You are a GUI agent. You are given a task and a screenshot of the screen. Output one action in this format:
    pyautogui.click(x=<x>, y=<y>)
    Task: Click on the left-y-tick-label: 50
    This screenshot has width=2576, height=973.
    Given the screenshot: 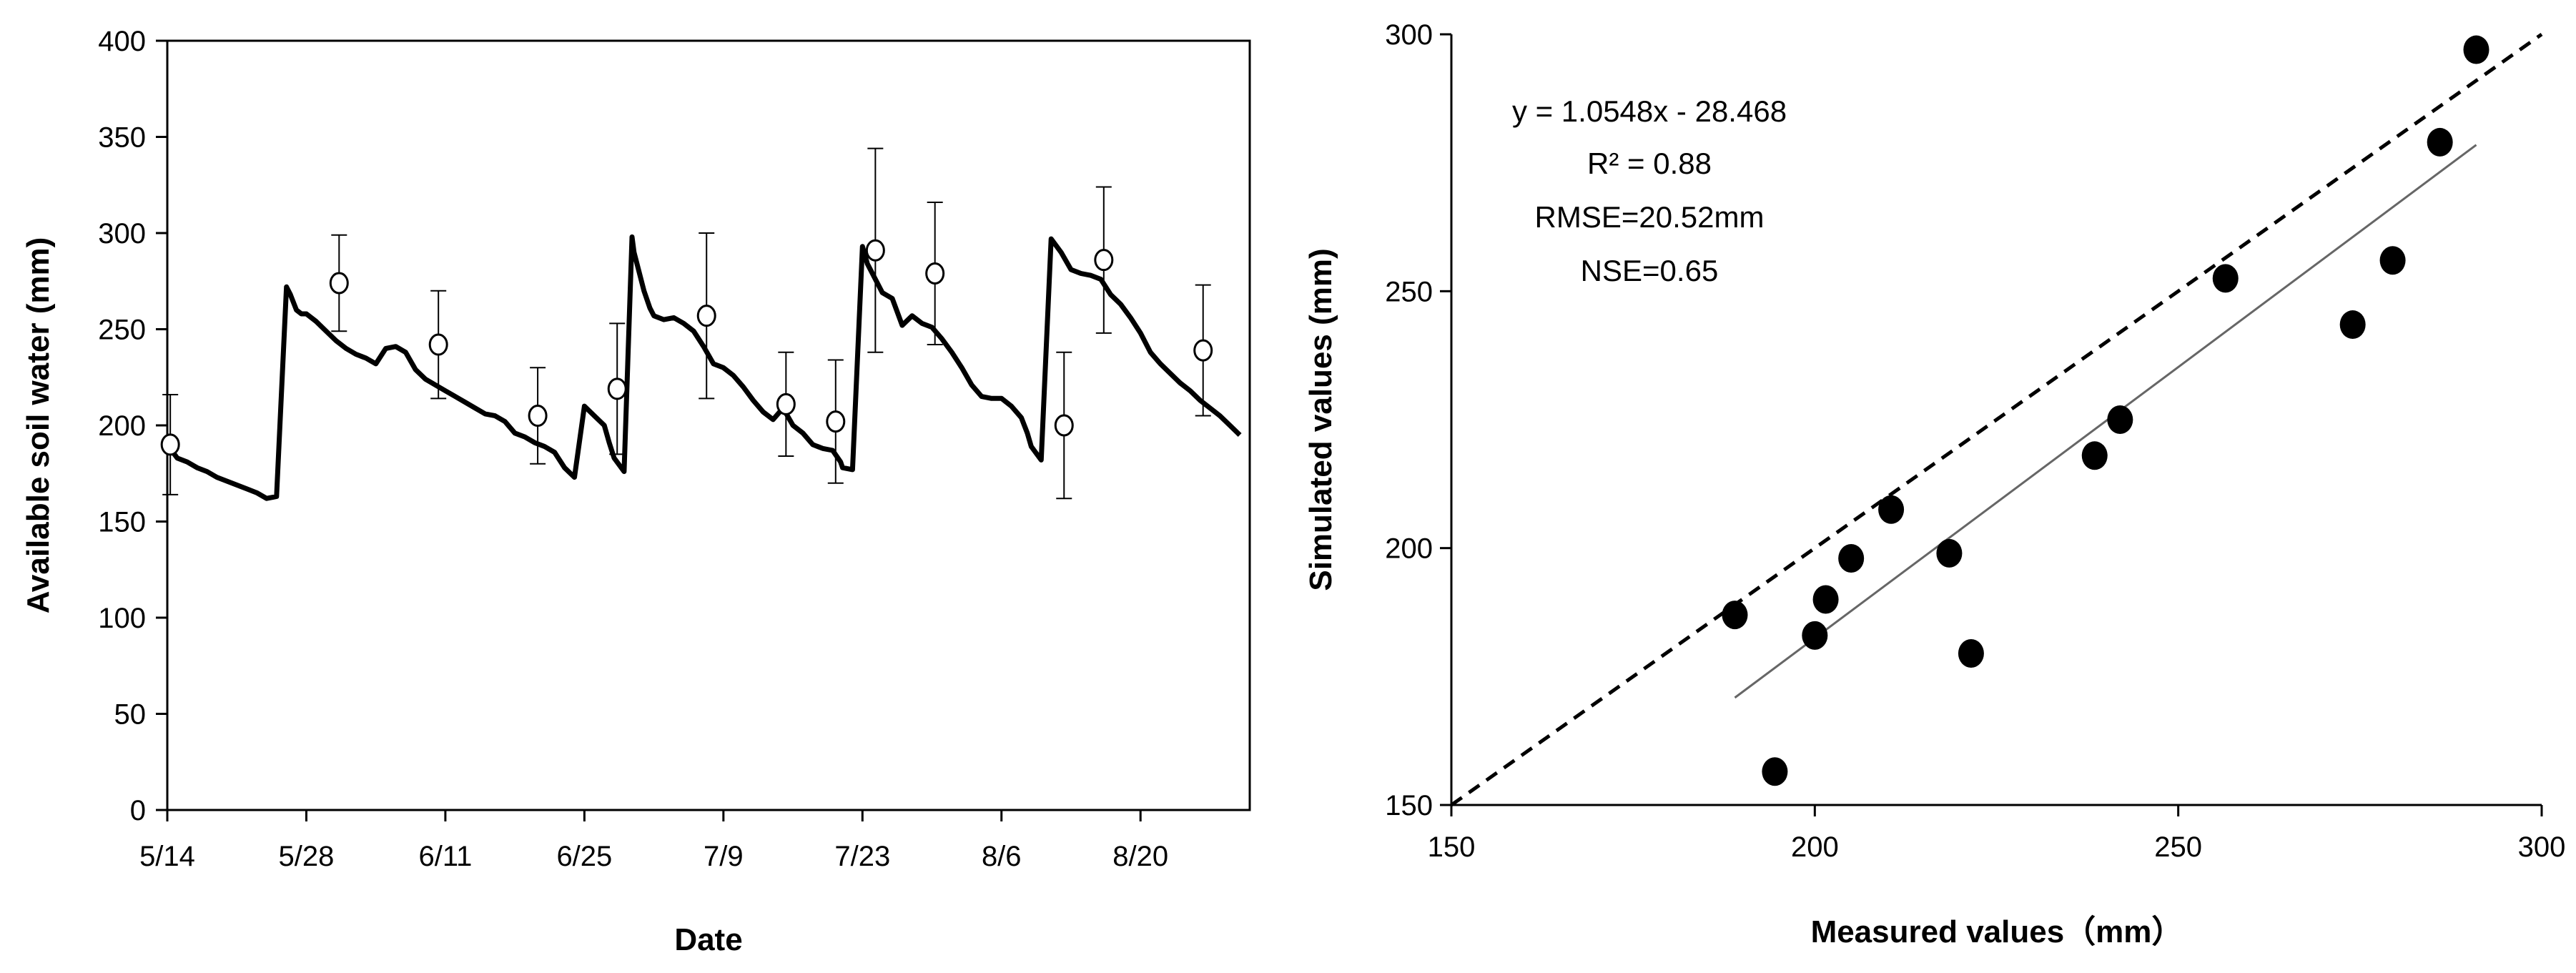 What is the action you would take?
    pyautogui.click(x=130, y=715)
    